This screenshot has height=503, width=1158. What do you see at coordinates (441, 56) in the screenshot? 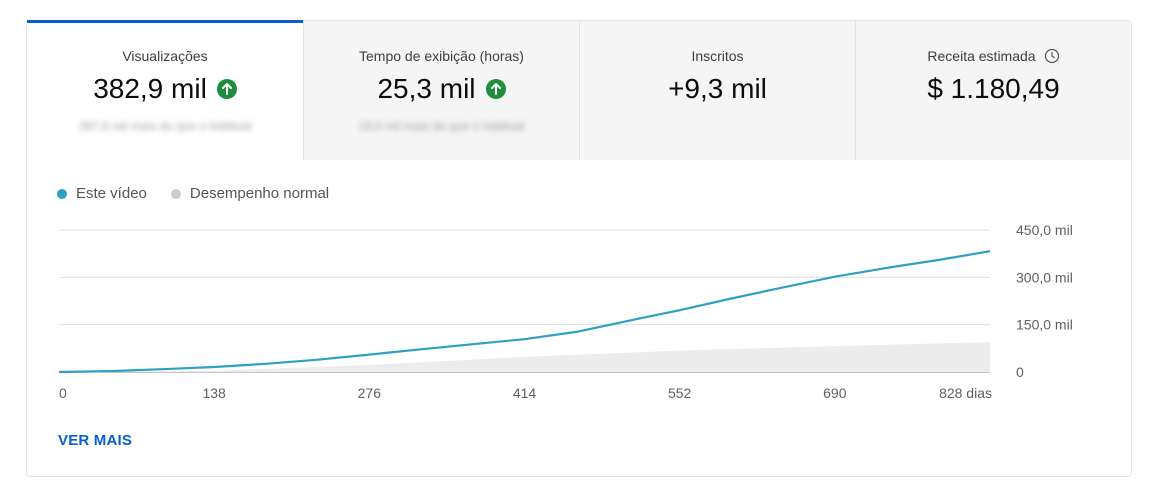
I see `tab-watch-time-label: Tempo de exibição (horas)` at bounding box center [441, 56].